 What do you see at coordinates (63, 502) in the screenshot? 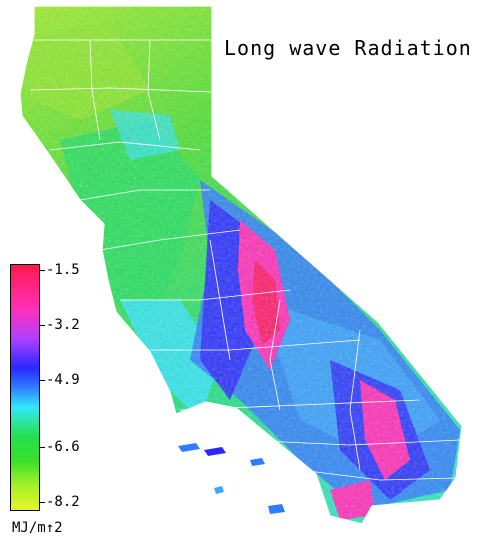
I see `legend-tick-label: -8.2` at bounding box center [63, 502].